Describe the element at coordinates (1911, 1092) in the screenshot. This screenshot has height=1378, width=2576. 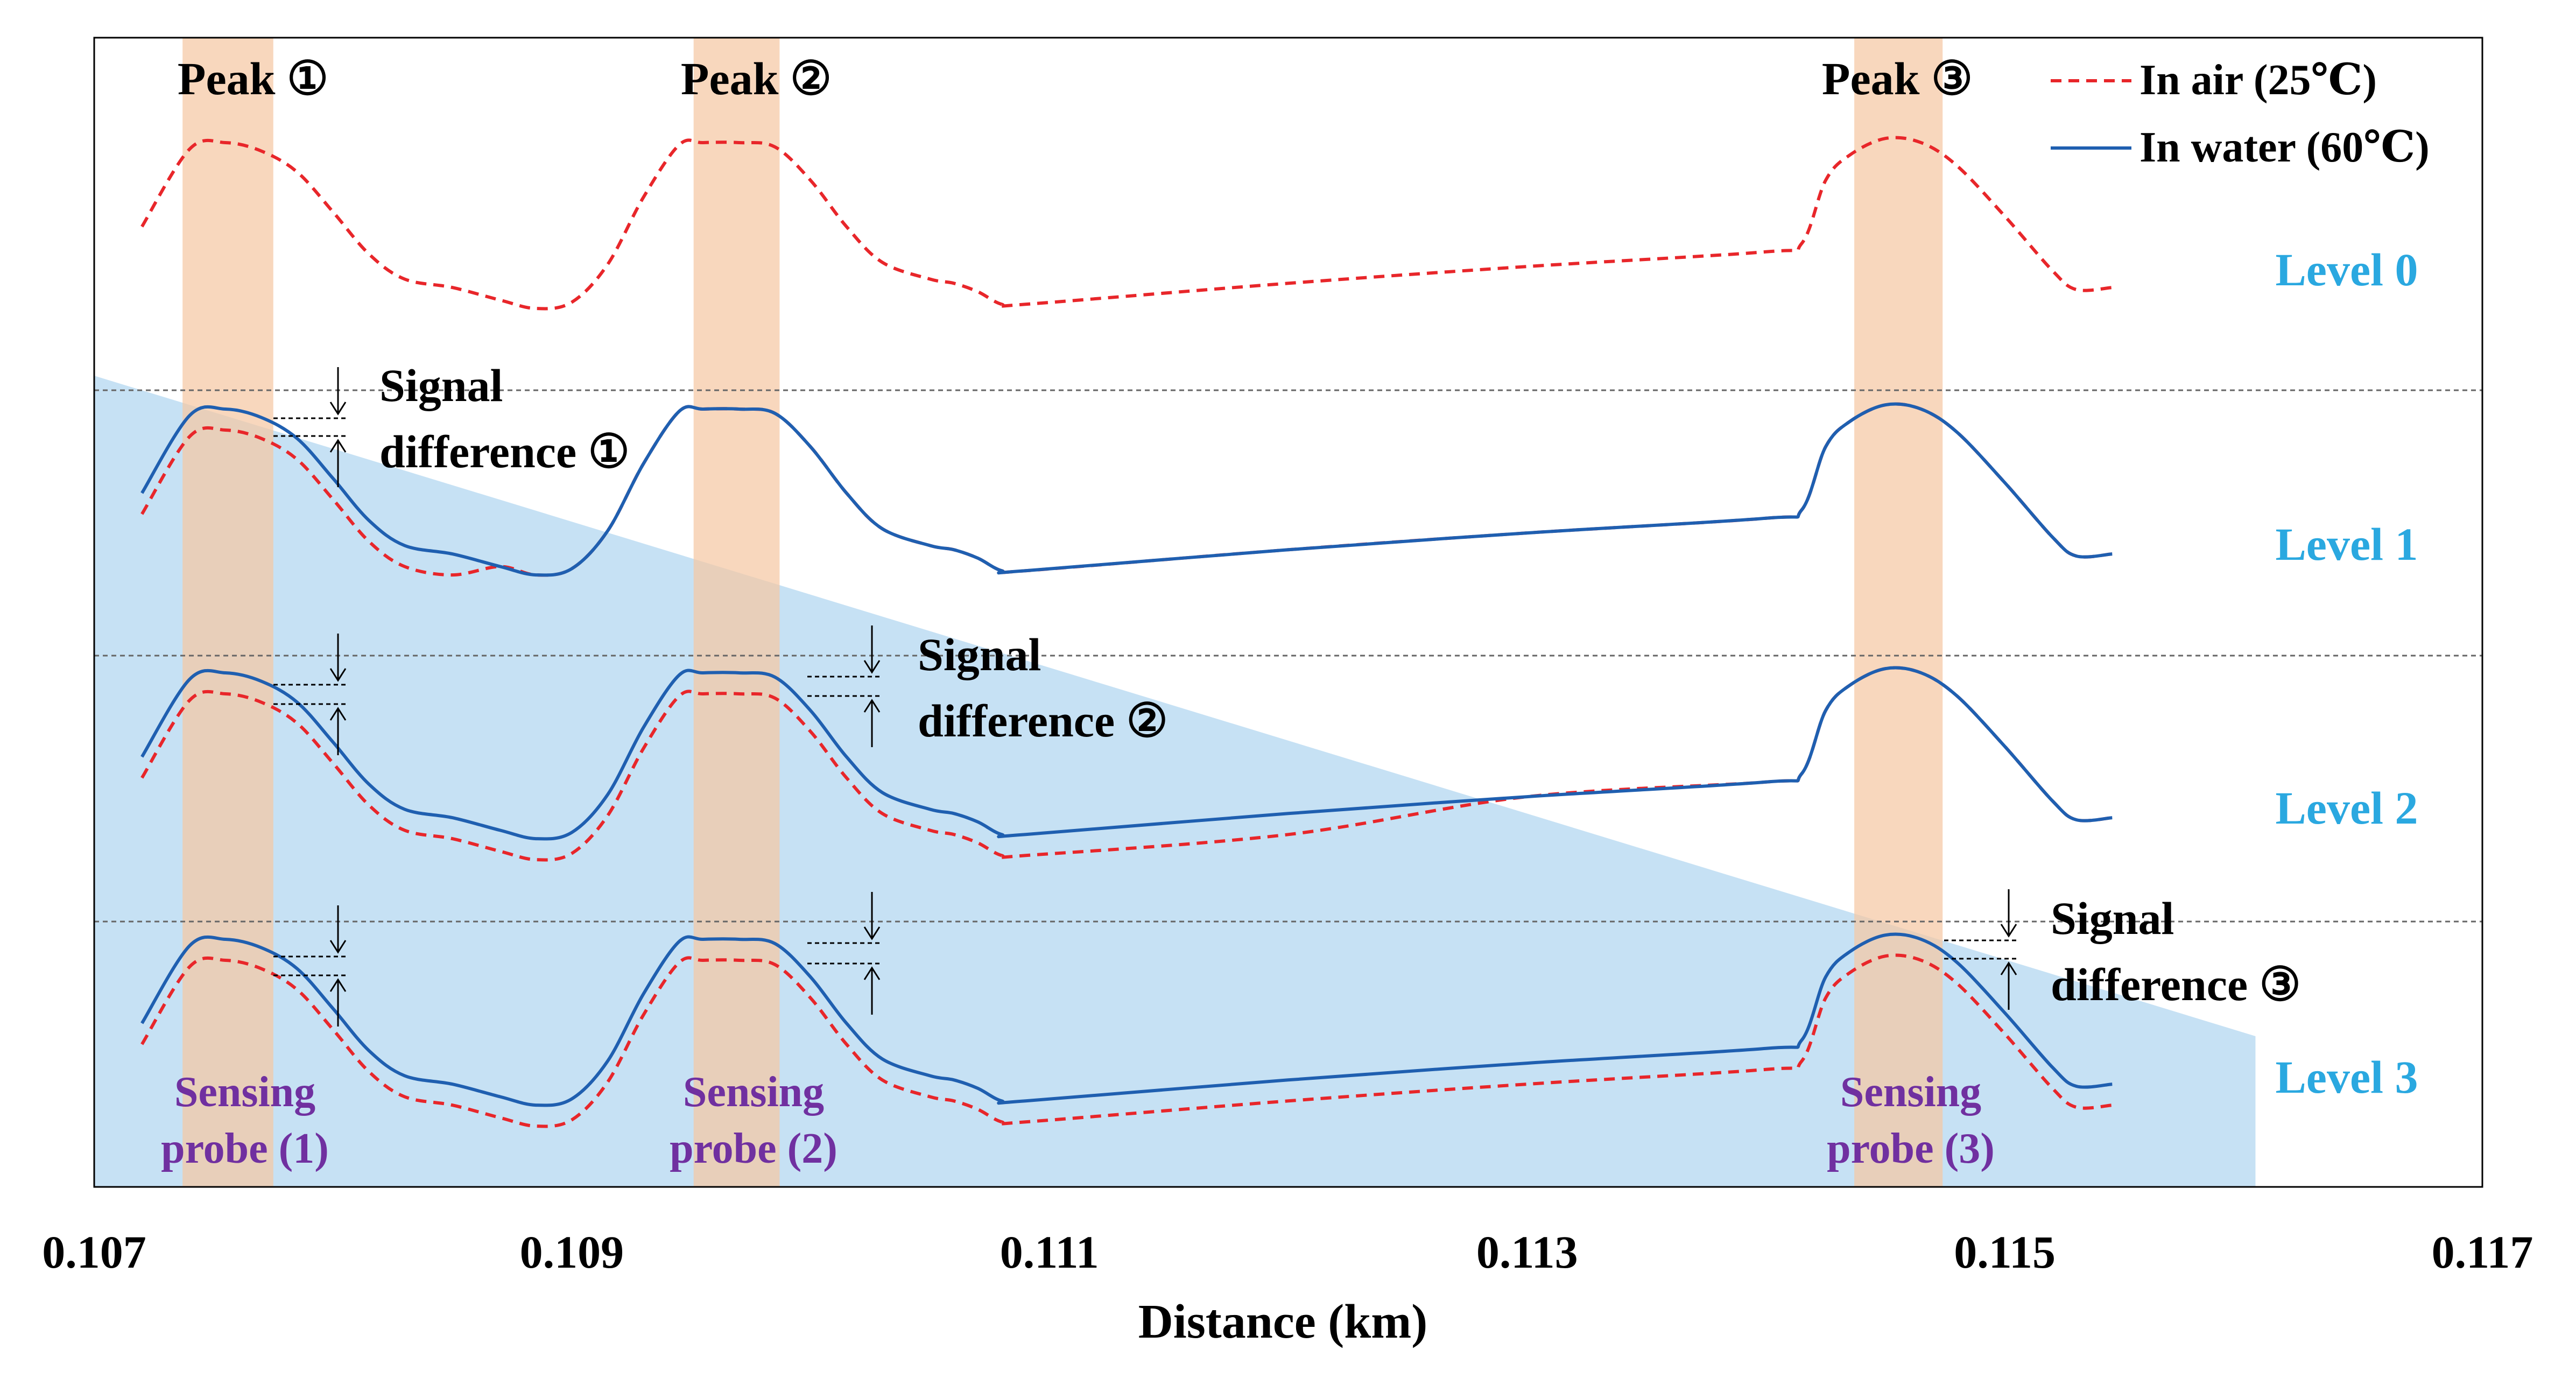
I see `probe-label-line1-3: Sensing` at that location.